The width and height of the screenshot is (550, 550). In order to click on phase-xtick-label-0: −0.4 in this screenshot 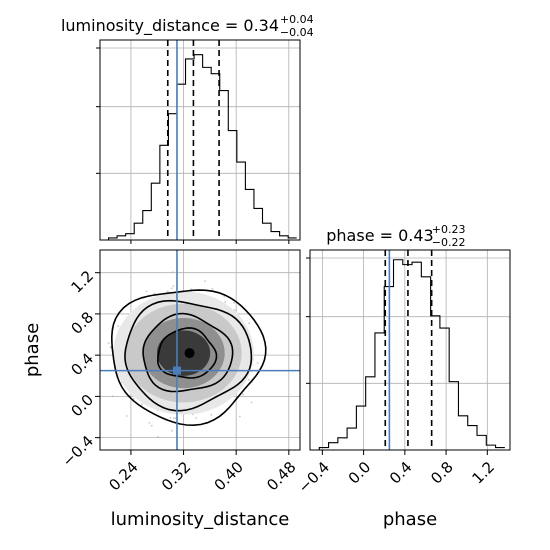, I will do `click(314, 477)`.